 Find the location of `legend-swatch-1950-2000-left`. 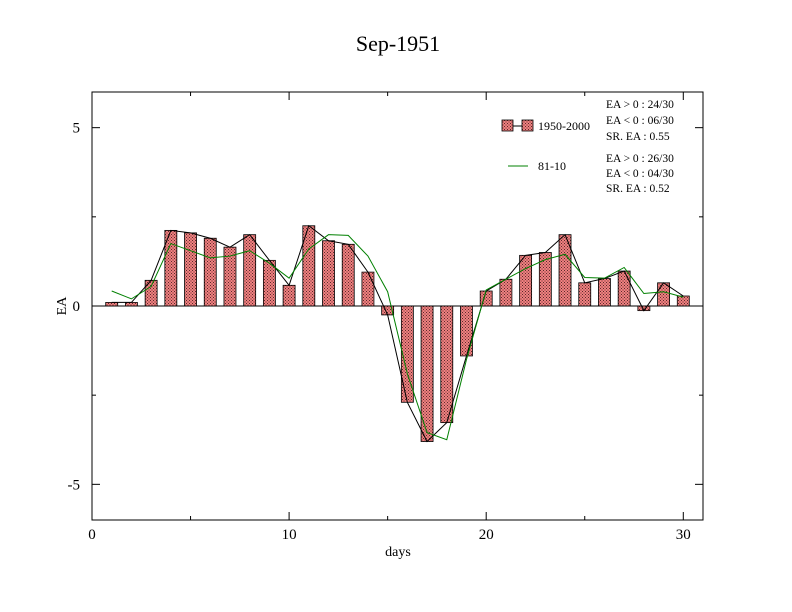

legend-swatch-1950-2000-left is located at coordinates (507, 125).